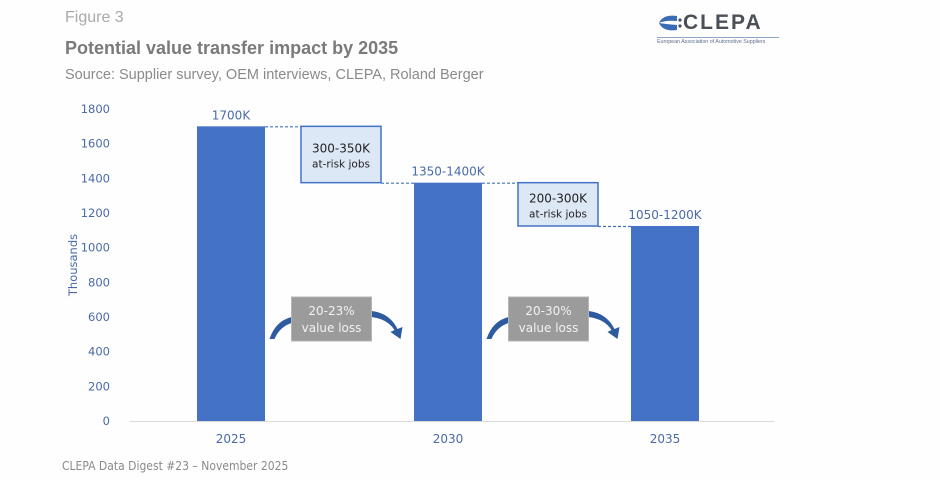 The height and width of the screenshot is (480, 940). Describe the element at coordinates (99, 282) in the screenshot. I see `y-tick-label: 800` at that location.